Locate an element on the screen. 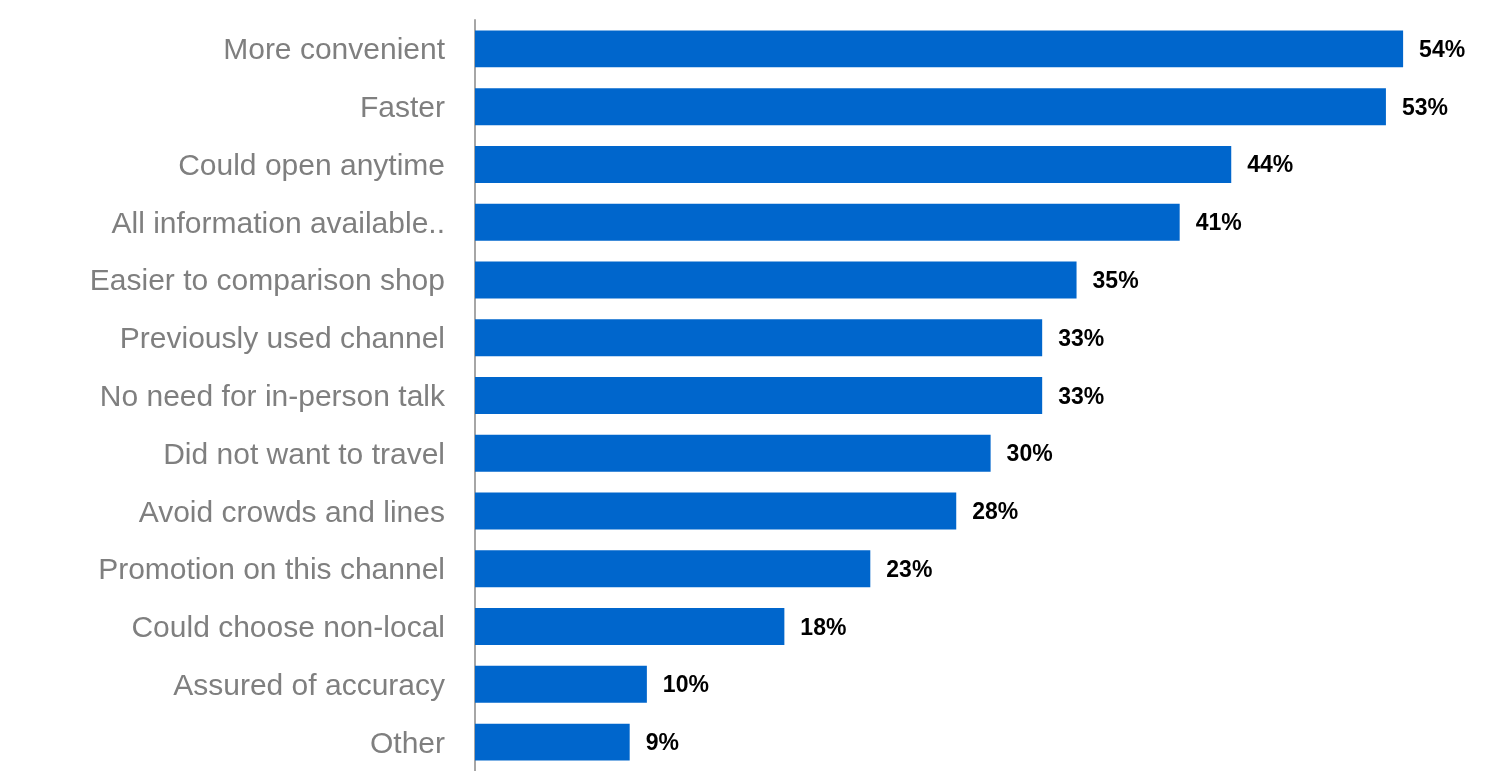 This screenshot has height=779, width=1500. y-tick-label: Could open anytime is located at coordinates (311, 164).